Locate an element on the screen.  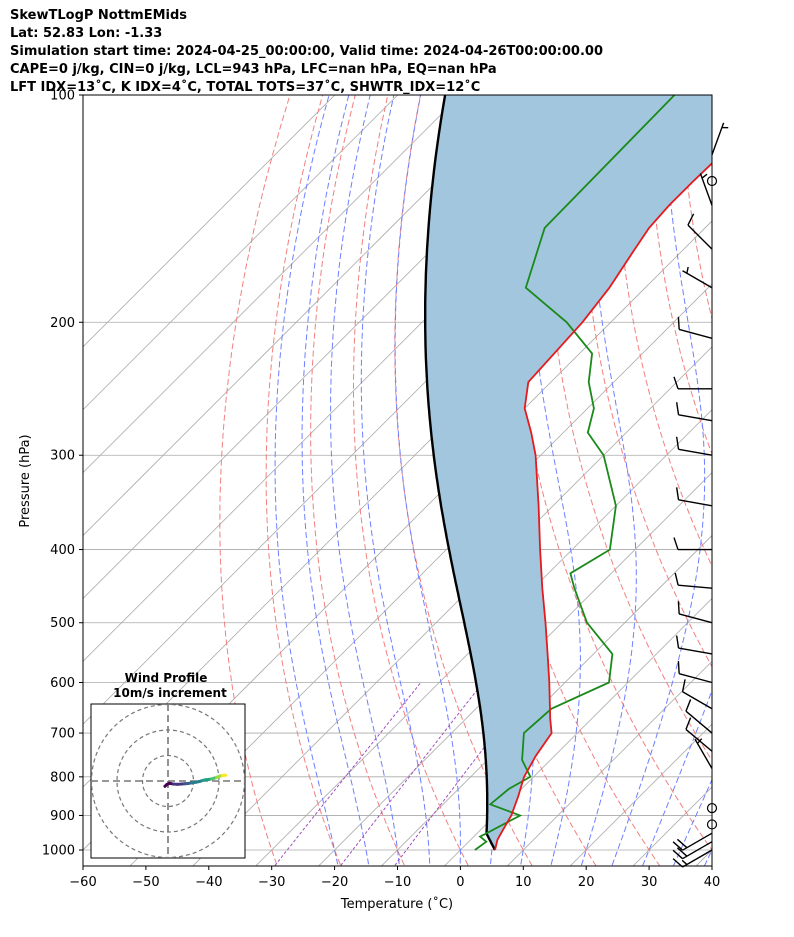
parcel-profile-line is located at coordinates (460, 473).